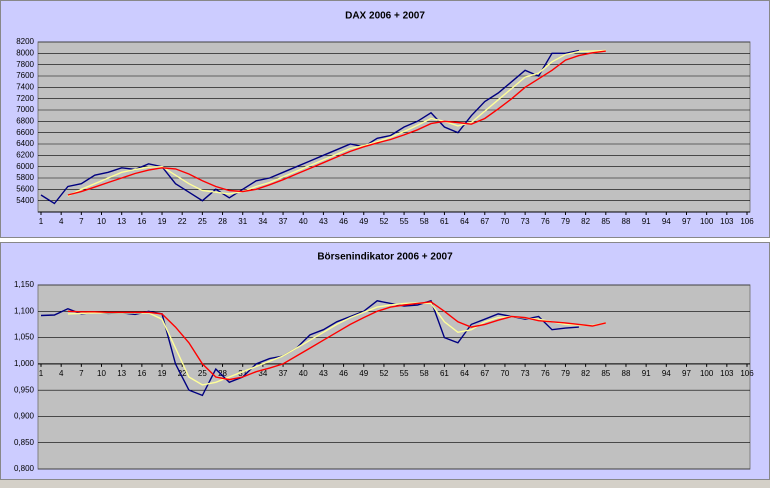 This screenshot has width=770, height=488. What do you see at coordinates (24, 337) in the screenshot?
I see `y-tick-label: 1,050` at bounding box center [24, 337].